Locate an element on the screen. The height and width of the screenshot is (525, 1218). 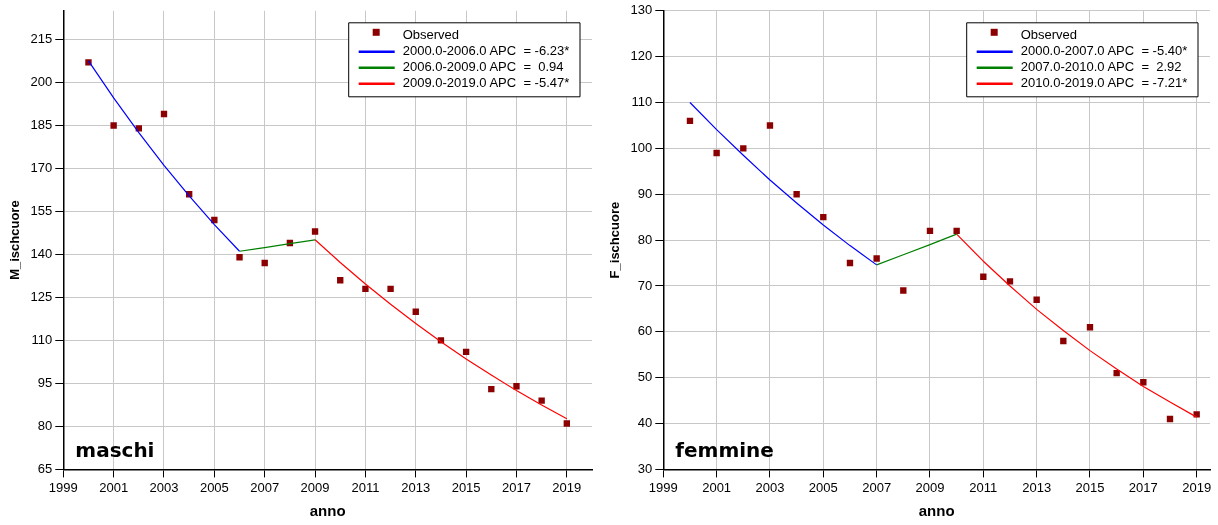
y-tick-label: 100 is located at coordinates (641, 147).